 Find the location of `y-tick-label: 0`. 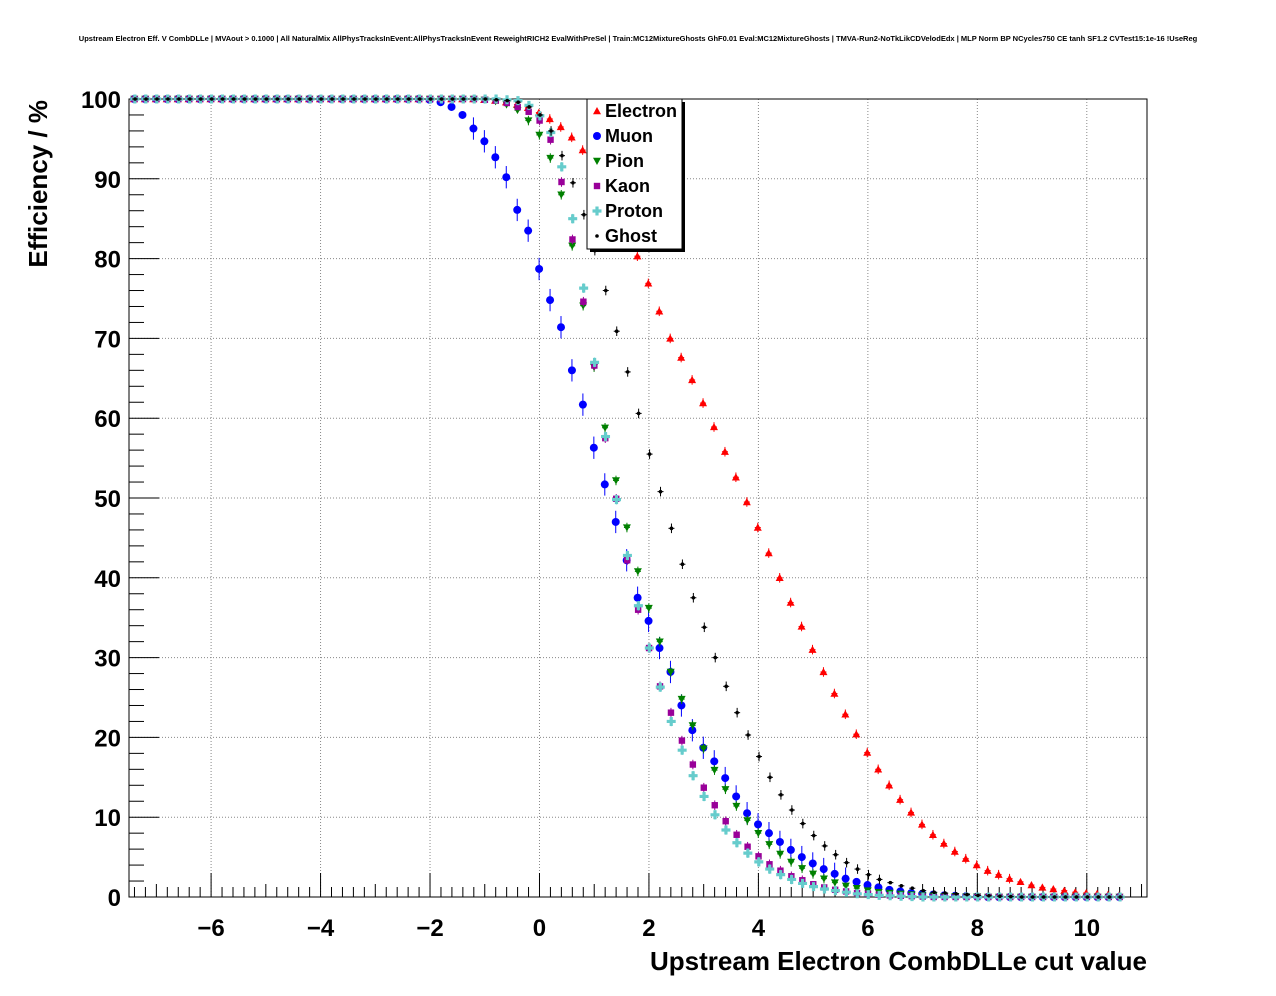

y-tick-label: 0 is located at coordinates (114, 898).